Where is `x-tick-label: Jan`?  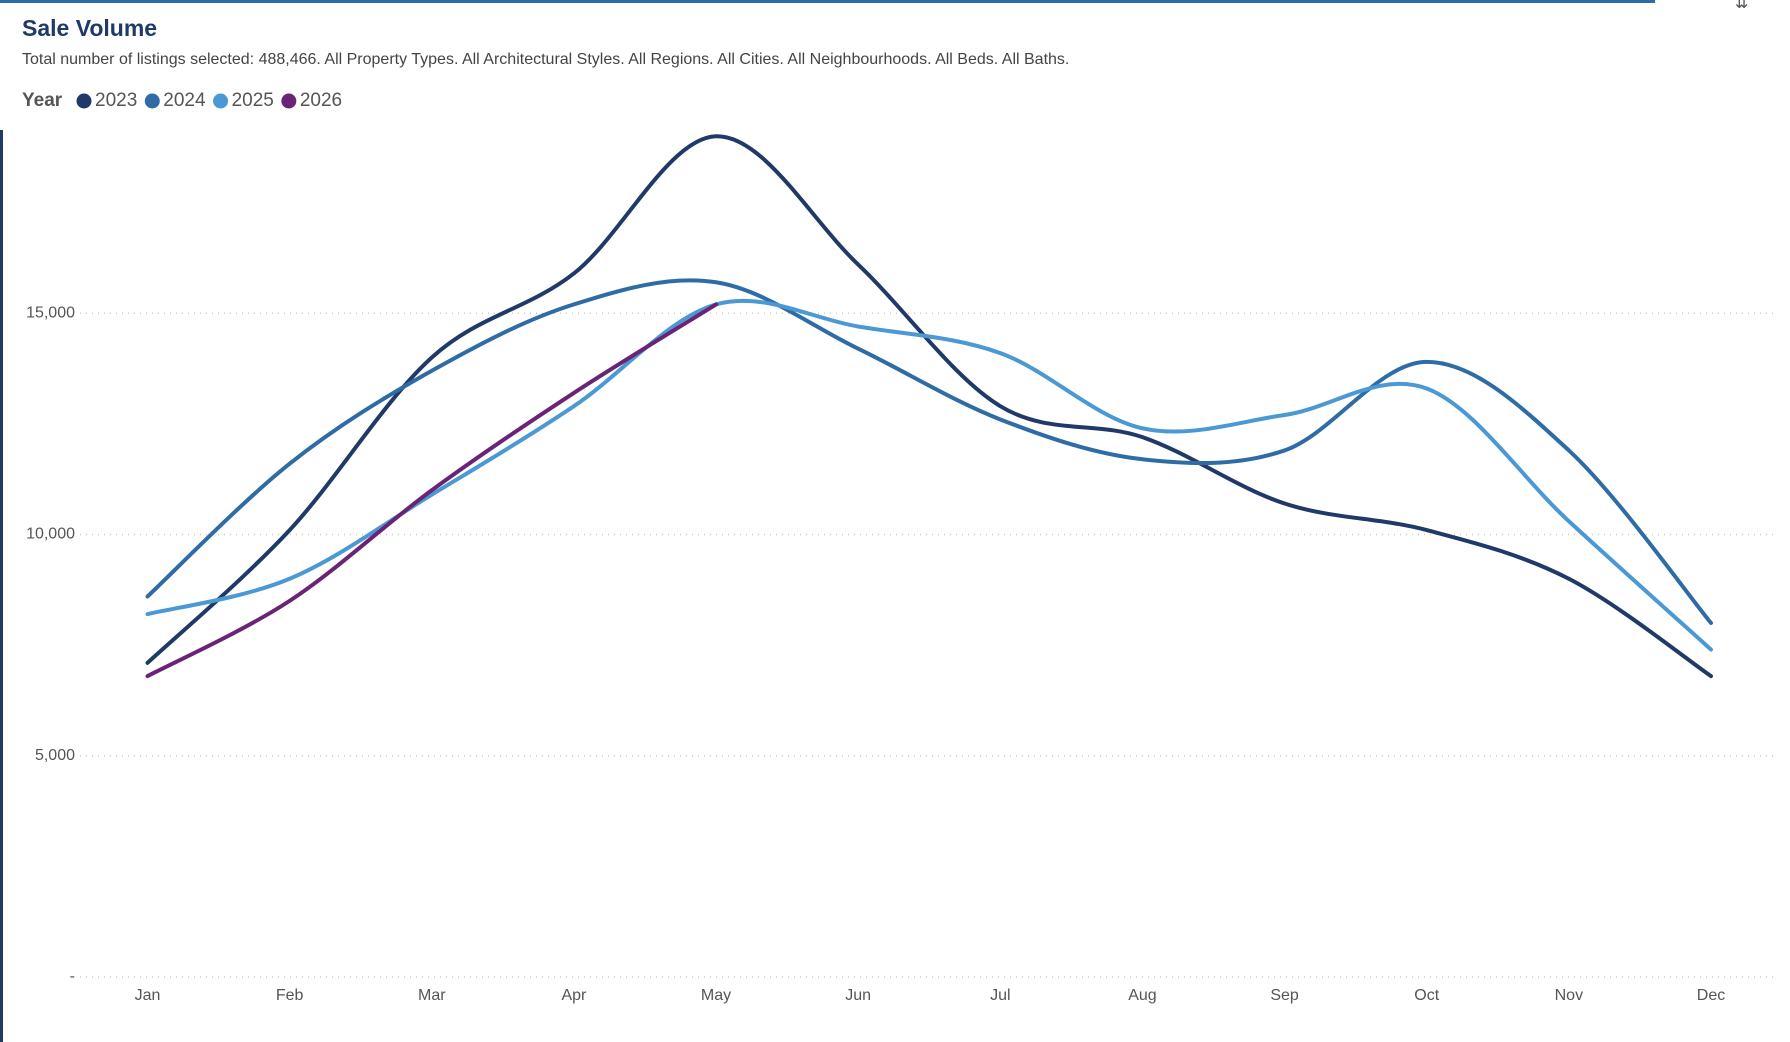 x-tick-label: Jan is located at coordinates (148, 995).